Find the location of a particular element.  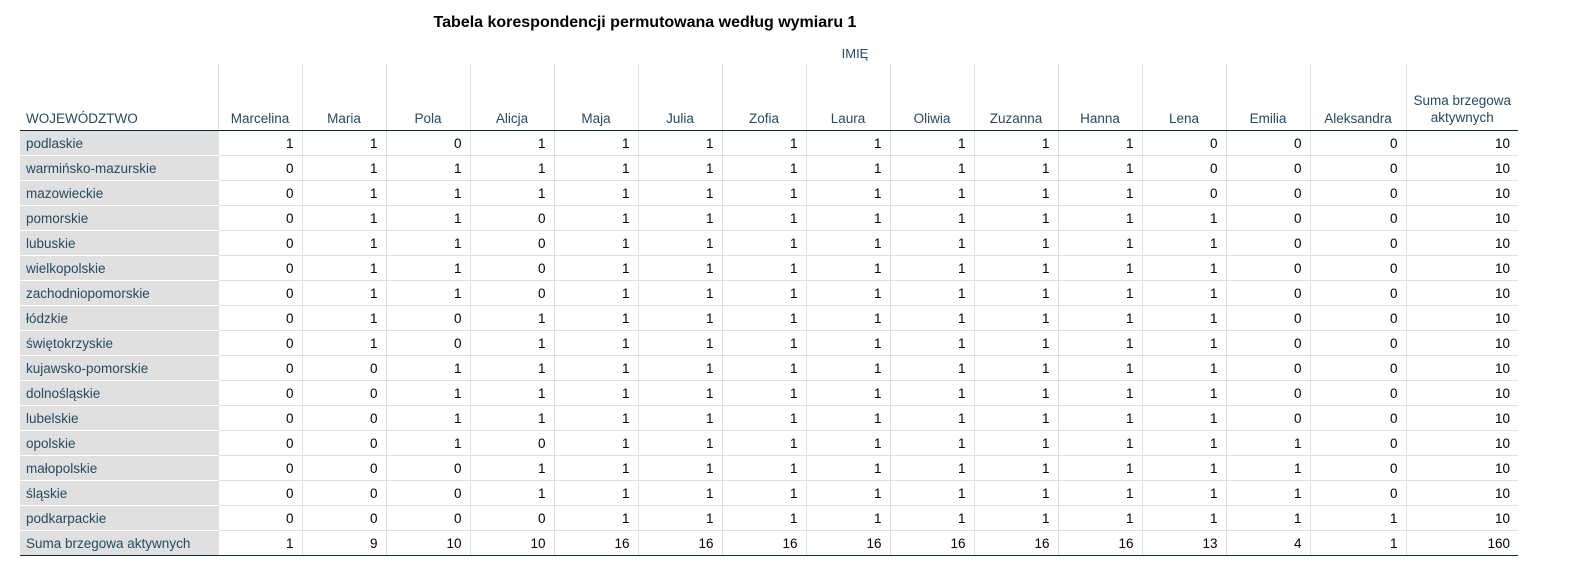

column-header: Aleksandra is located at coordinates (1357, 97).